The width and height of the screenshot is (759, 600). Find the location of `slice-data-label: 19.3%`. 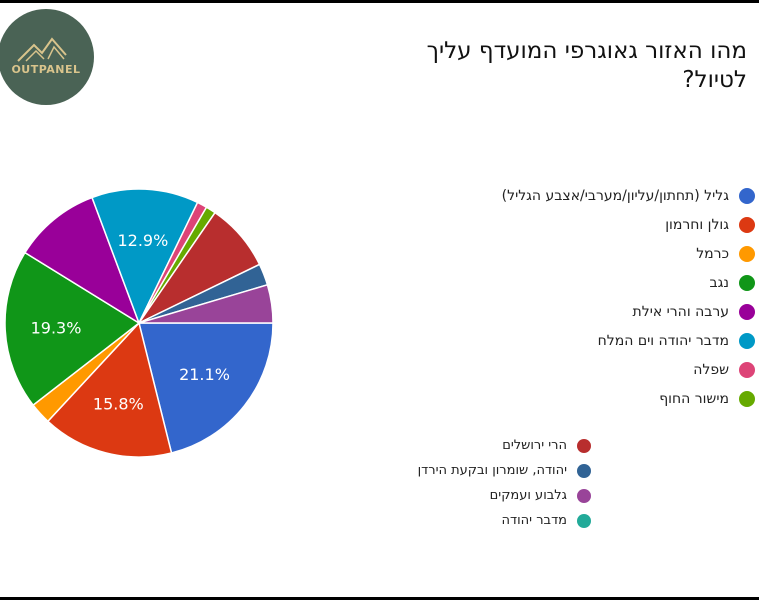

slice-data-label: 19.3% is located at coordinates (56, 327).